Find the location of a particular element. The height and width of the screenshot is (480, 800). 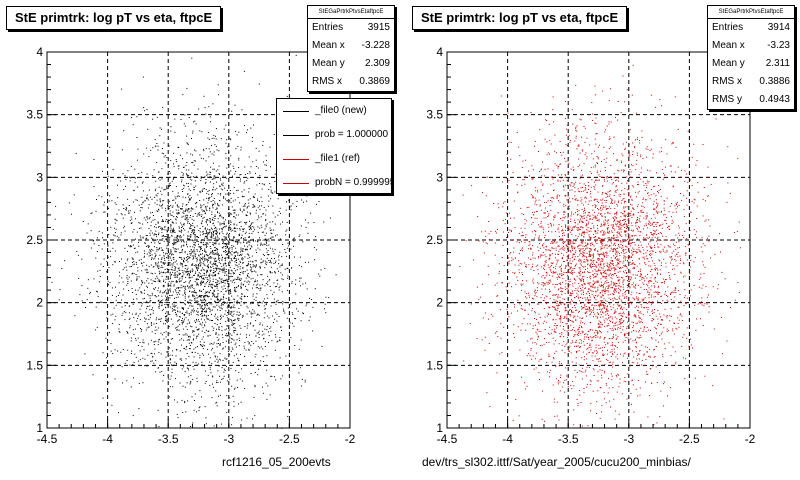

x-tick-label: -2 is located at coordinates (350, 439).